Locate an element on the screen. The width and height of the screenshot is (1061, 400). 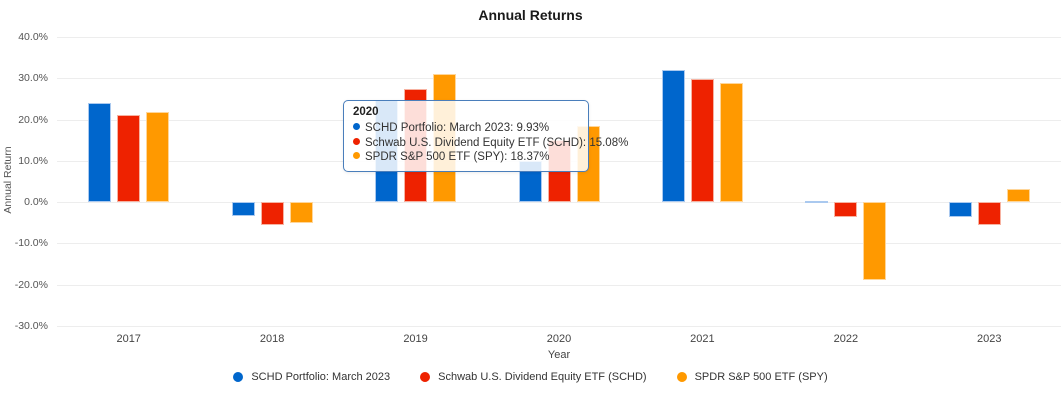
y-tick-label: -30.0% is located at coordinates (31, 325).